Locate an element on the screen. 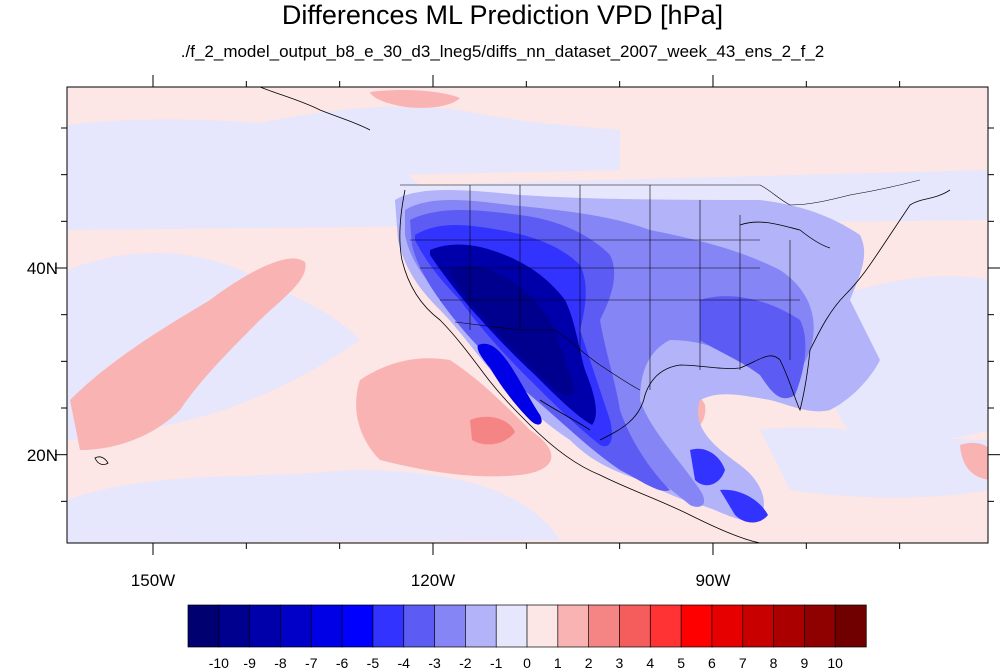  colorbar-label: 5 is located at coordinates (681, 663).